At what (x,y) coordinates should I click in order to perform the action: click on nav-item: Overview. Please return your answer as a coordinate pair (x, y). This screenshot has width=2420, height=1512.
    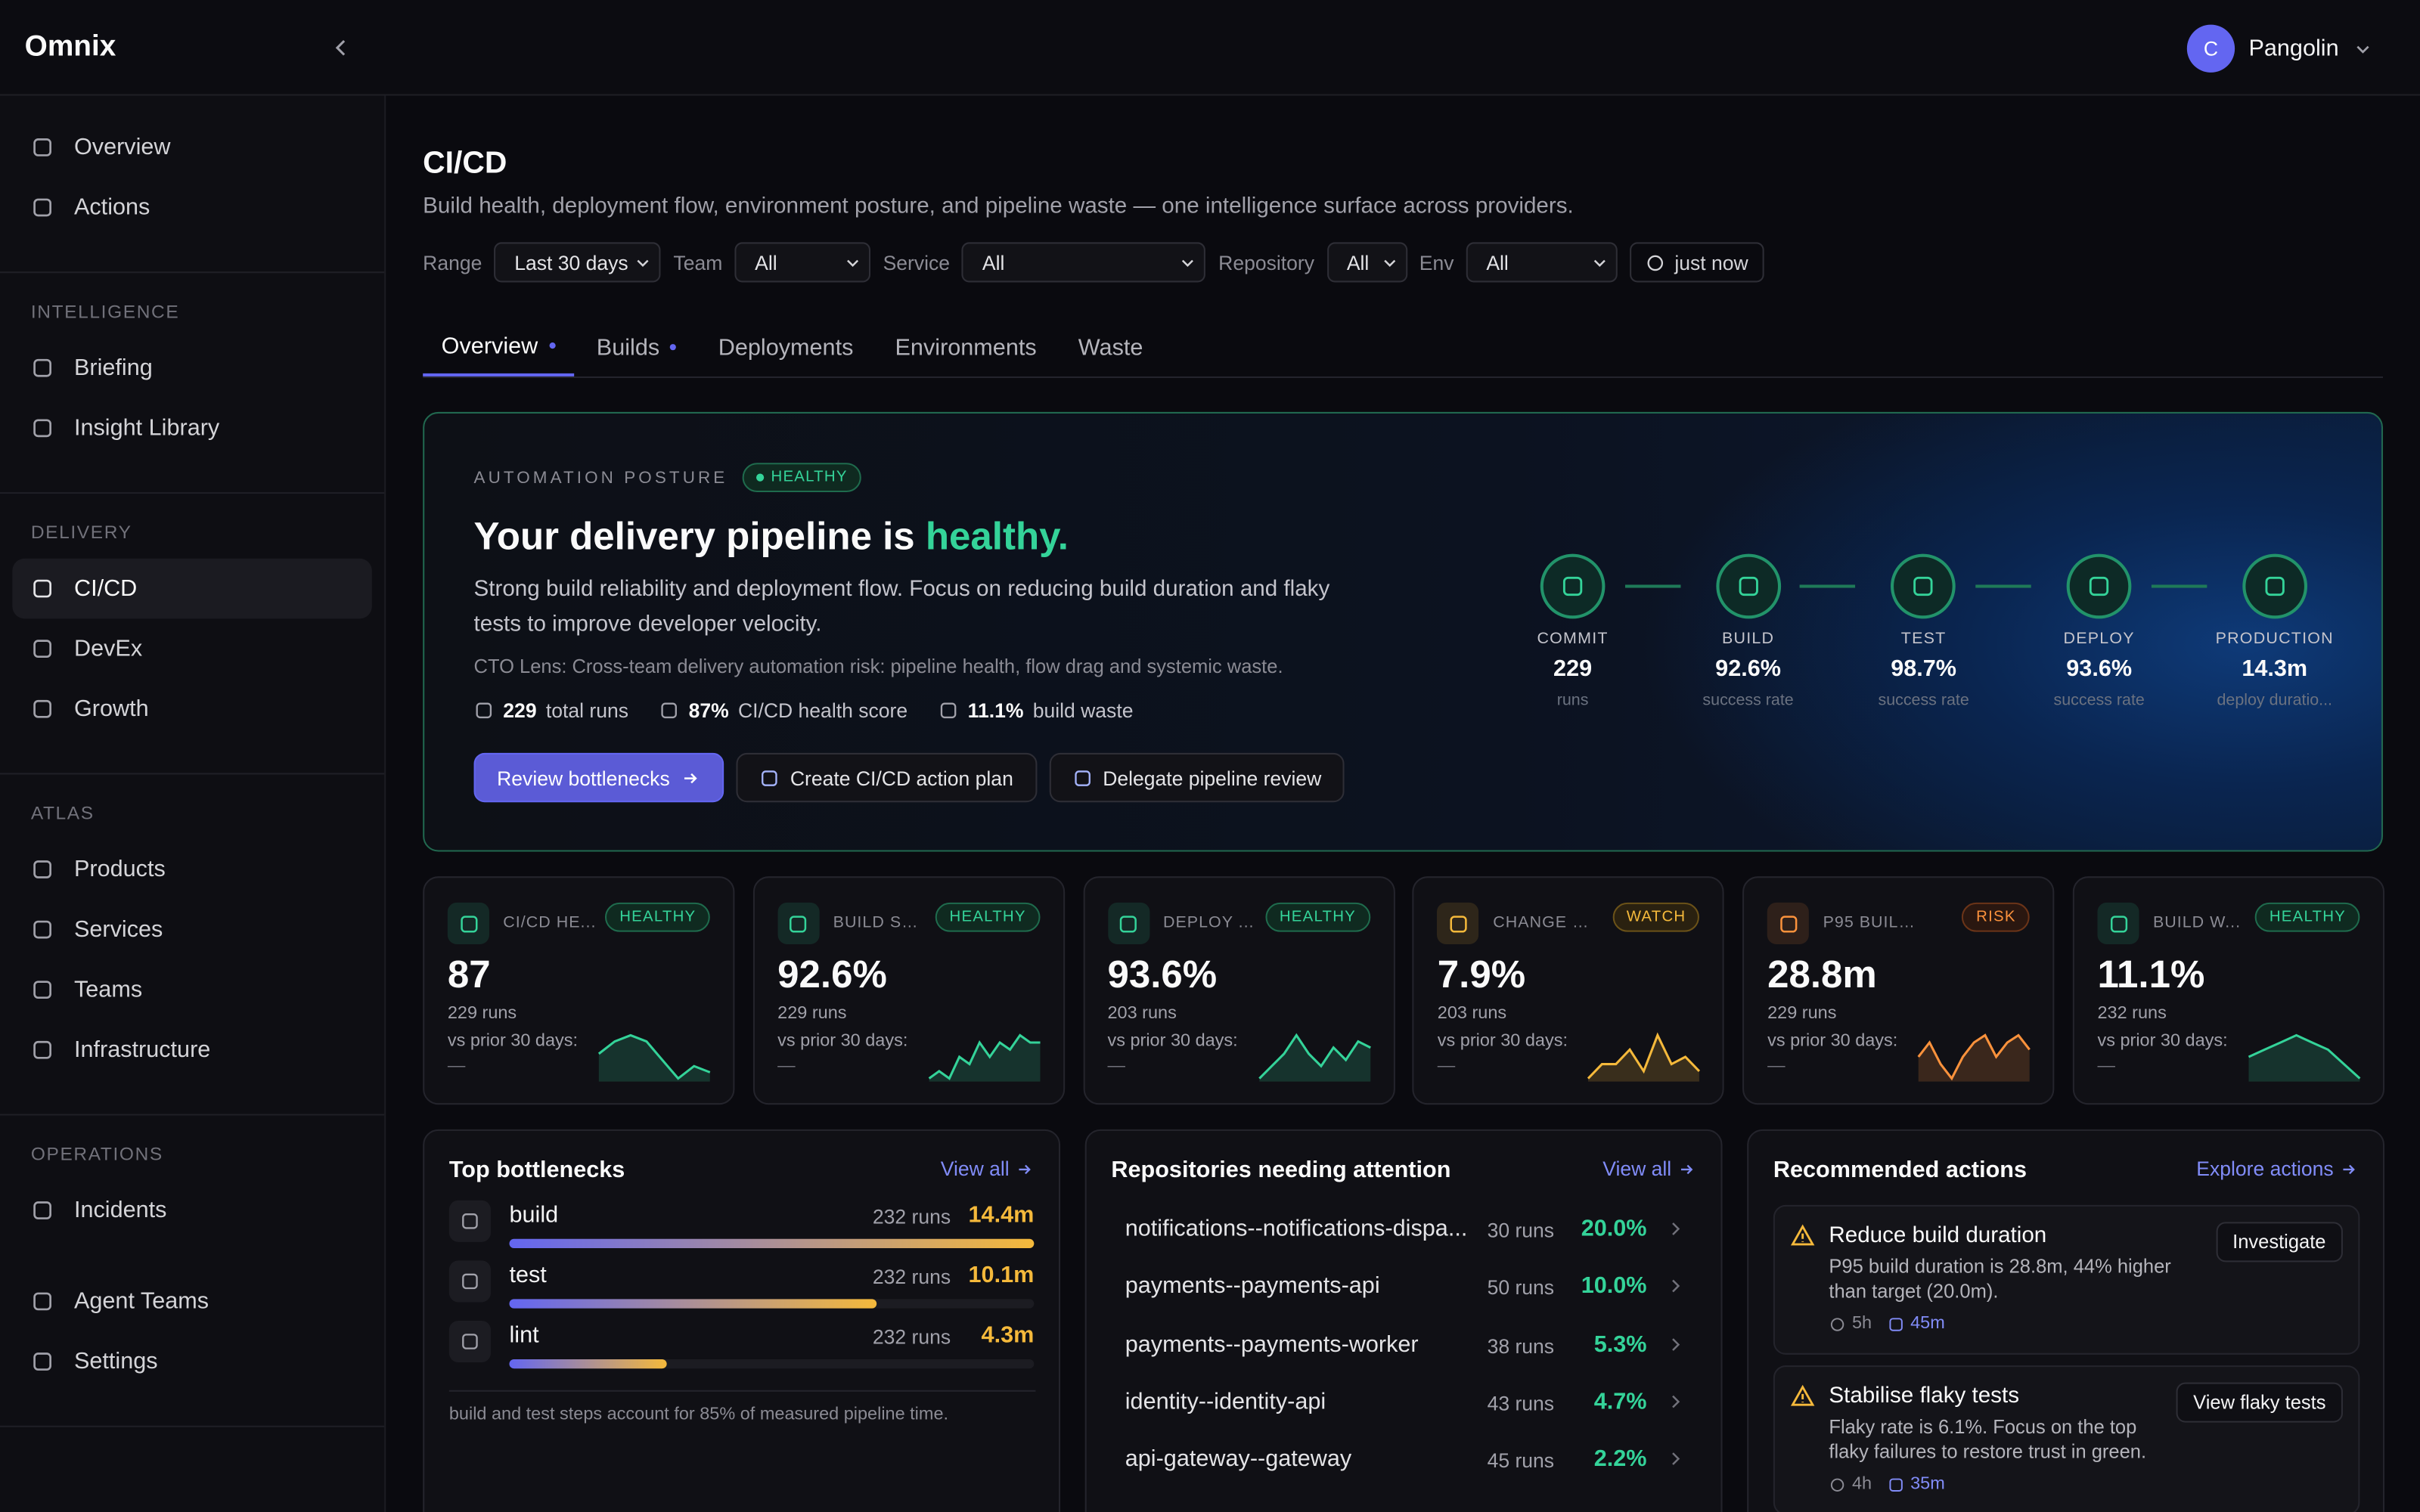
    Looking at the image, I should click on (192, 147).